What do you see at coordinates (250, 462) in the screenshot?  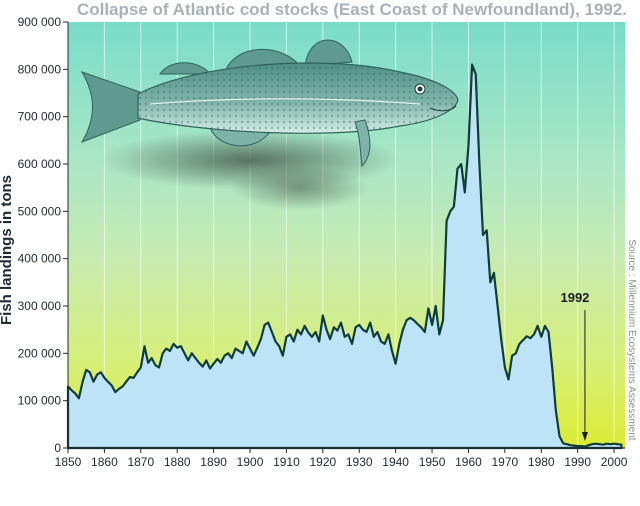 I see `x-tick-label: 1900` at bounding box center [250, 462].